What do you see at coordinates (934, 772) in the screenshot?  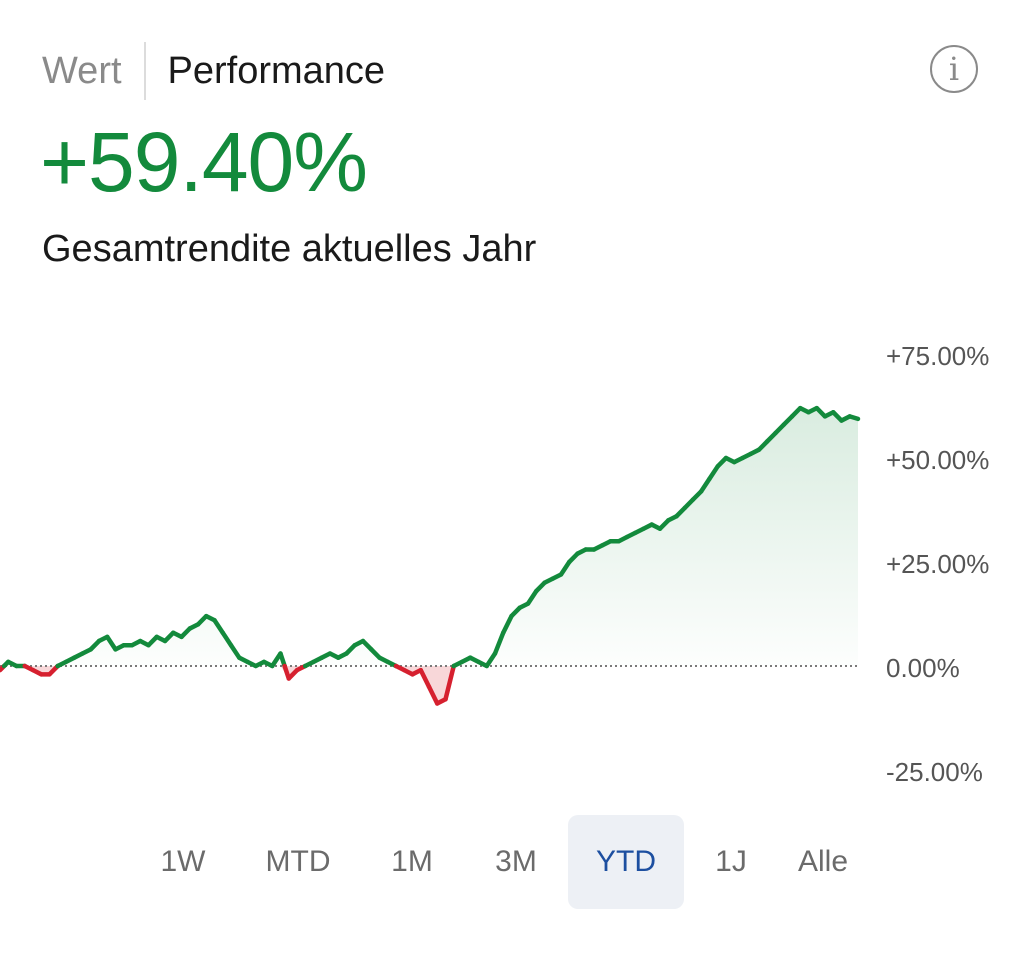 I see `y-tick-label: -25.00%` at bounding box center [934, 772].